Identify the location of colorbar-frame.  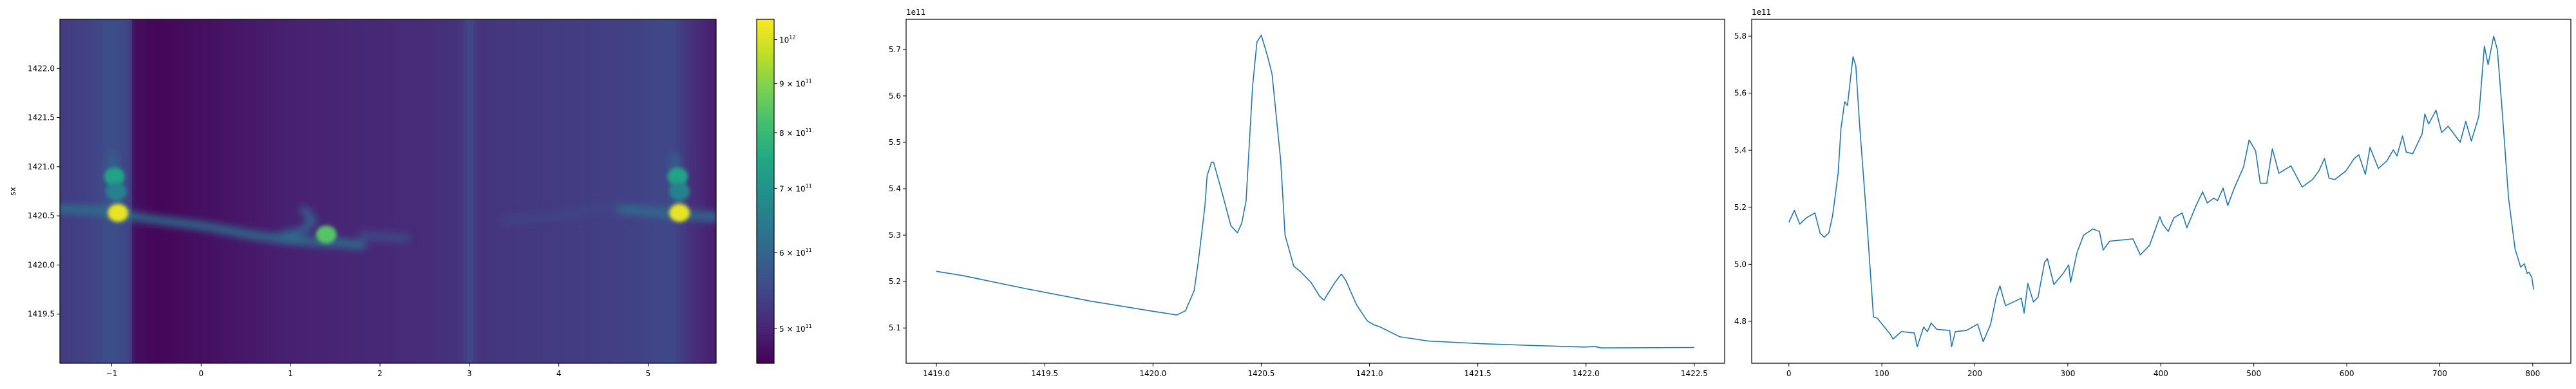
(765, 192).